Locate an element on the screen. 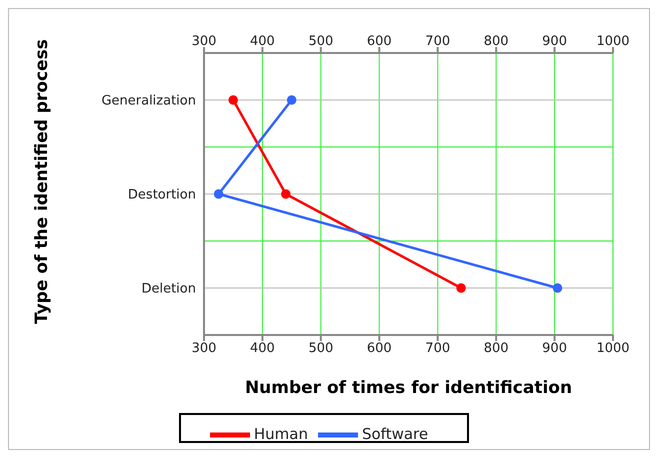  x-tick-label: 800 is located at coordinates (496, 41).